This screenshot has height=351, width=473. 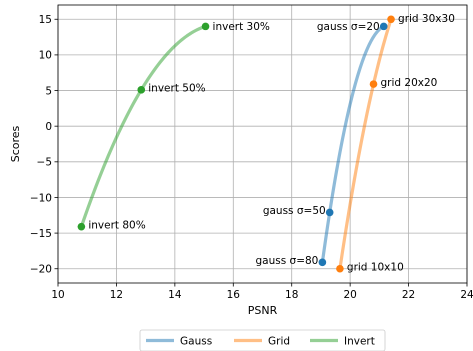 What do you see at coordinates (359, 342) in the screenshot?
I see `legend-label-invert: Invert` at bounding box center [359, 342].